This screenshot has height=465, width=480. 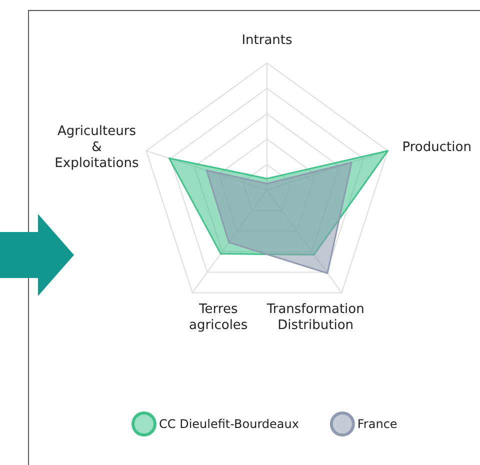 I want to click on legend-label: France, so click(x=377, y=424).